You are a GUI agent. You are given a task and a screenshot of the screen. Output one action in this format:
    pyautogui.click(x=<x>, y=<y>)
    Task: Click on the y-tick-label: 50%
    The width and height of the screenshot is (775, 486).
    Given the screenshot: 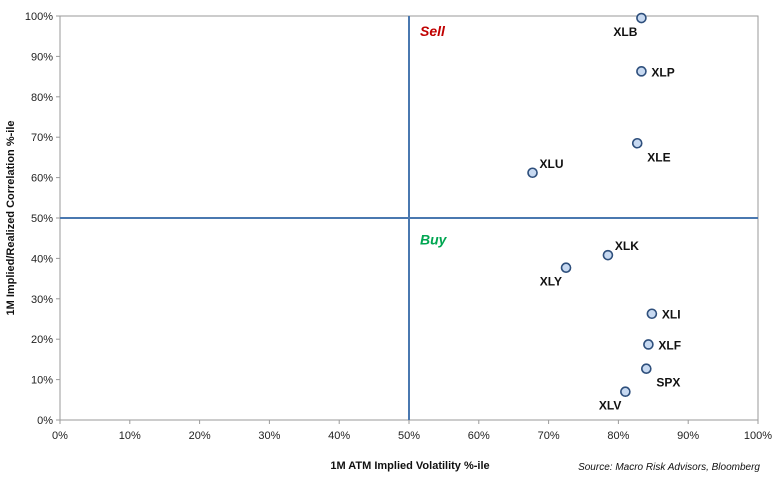 What is the action you would take?
    pyautogui.click(x=42, y=219)
    